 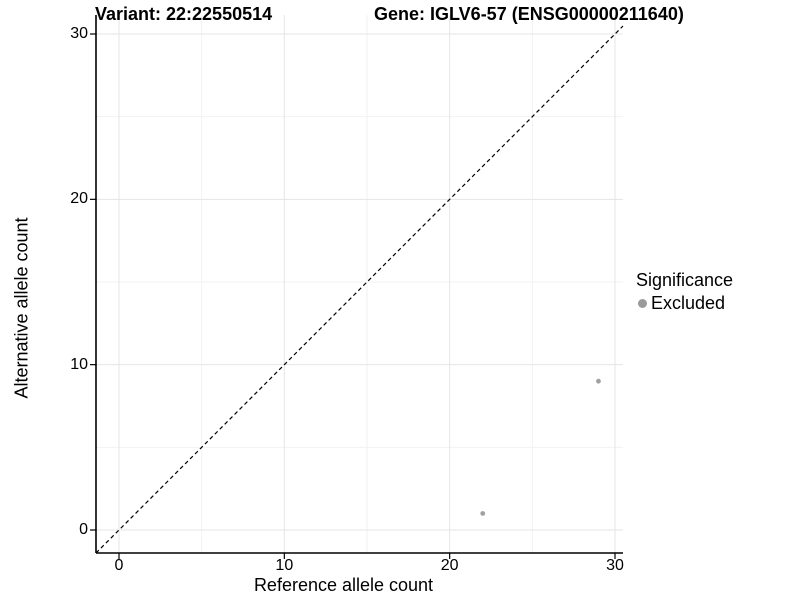 I want to click on excluded-point-icon, so click(x=642, y=303).